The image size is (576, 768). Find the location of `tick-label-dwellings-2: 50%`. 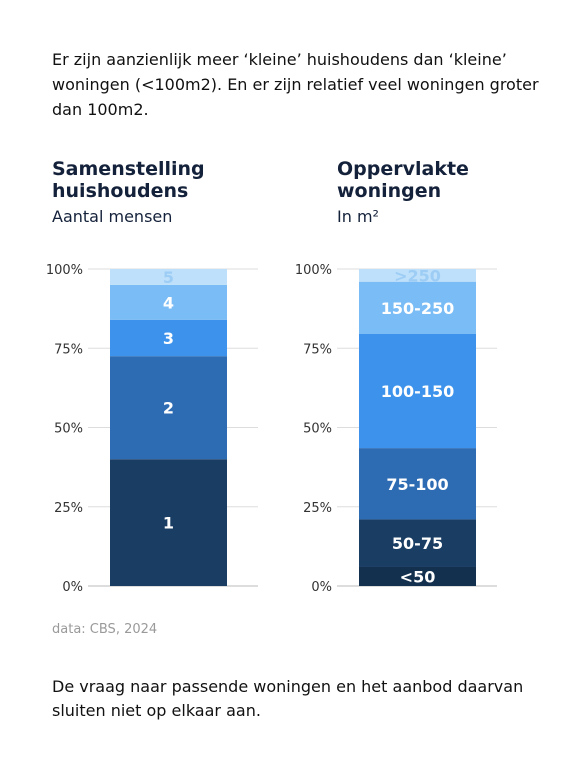

tick-label-dwellings-2: 50% is located at coordinates (317, 429).